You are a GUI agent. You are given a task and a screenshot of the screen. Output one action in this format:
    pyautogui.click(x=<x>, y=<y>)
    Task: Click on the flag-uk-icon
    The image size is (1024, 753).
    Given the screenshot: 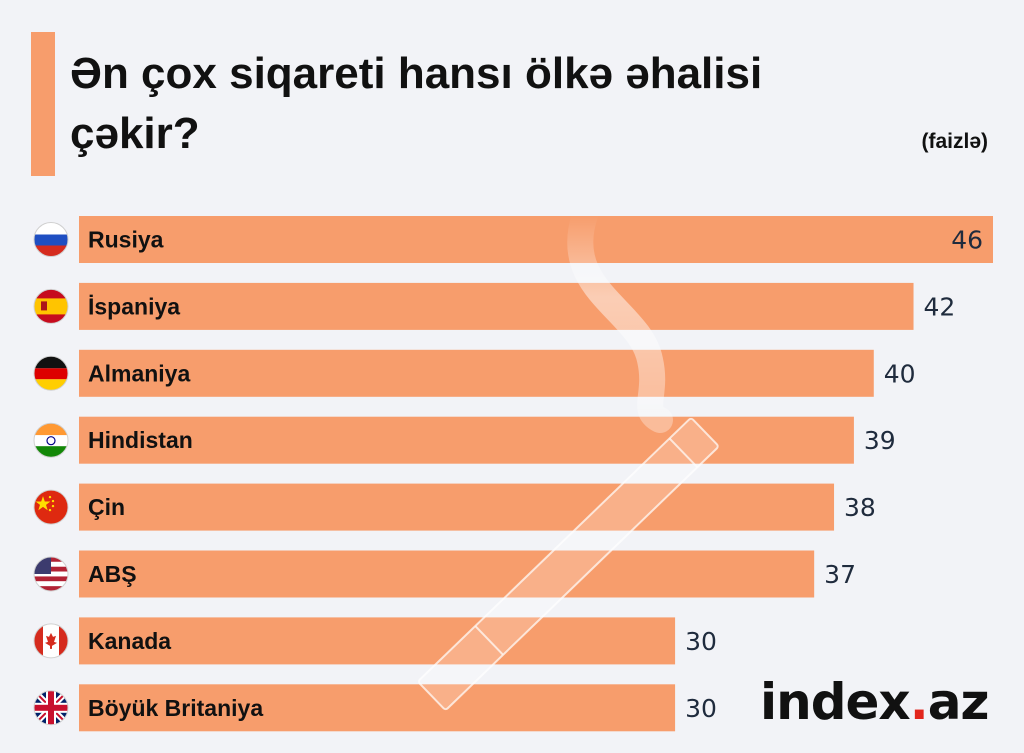 What is the action you would take?
    pyautogui.click(x=51, y=708)
    